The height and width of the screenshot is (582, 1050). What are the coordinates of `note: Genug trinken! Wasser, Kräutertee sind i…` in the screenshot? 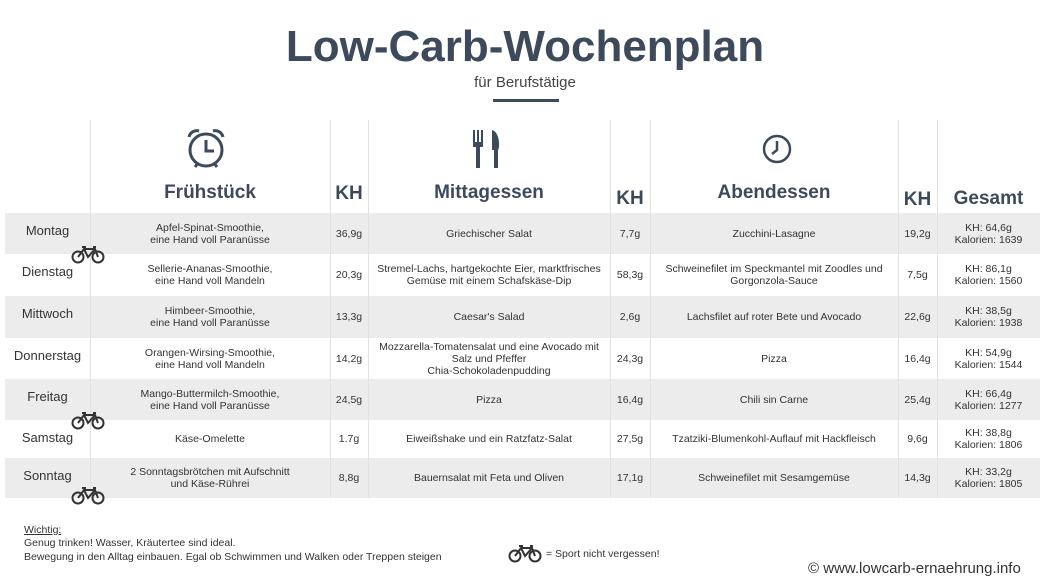 It's located at (130, 543).